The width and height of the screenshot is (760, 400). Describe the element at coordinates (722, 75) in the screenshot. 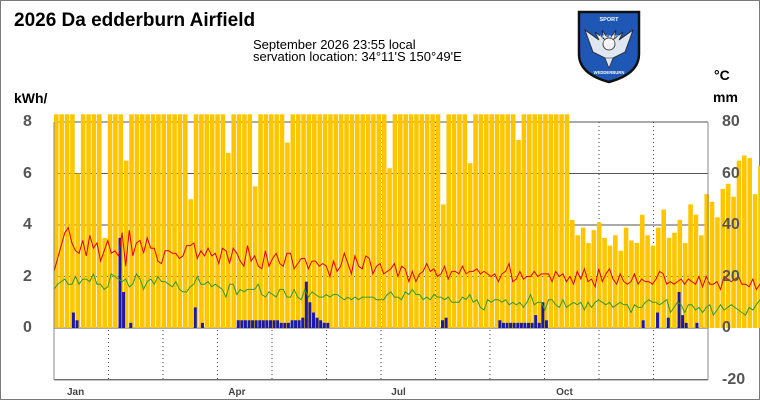

I see `right-axis-unit-temp: °C` at that location.